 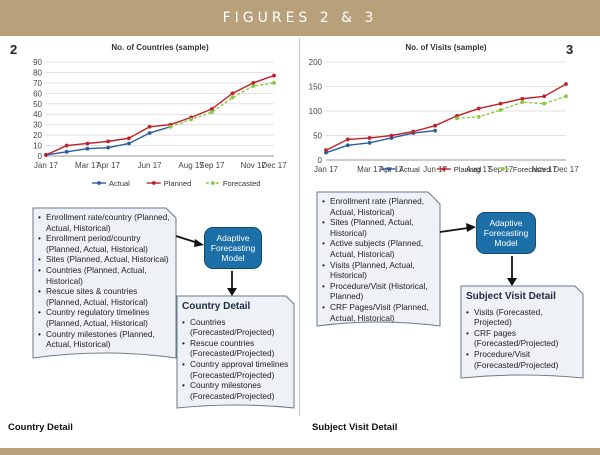 I want to click on y-tick-label: 150, so click(x=316, y=87).